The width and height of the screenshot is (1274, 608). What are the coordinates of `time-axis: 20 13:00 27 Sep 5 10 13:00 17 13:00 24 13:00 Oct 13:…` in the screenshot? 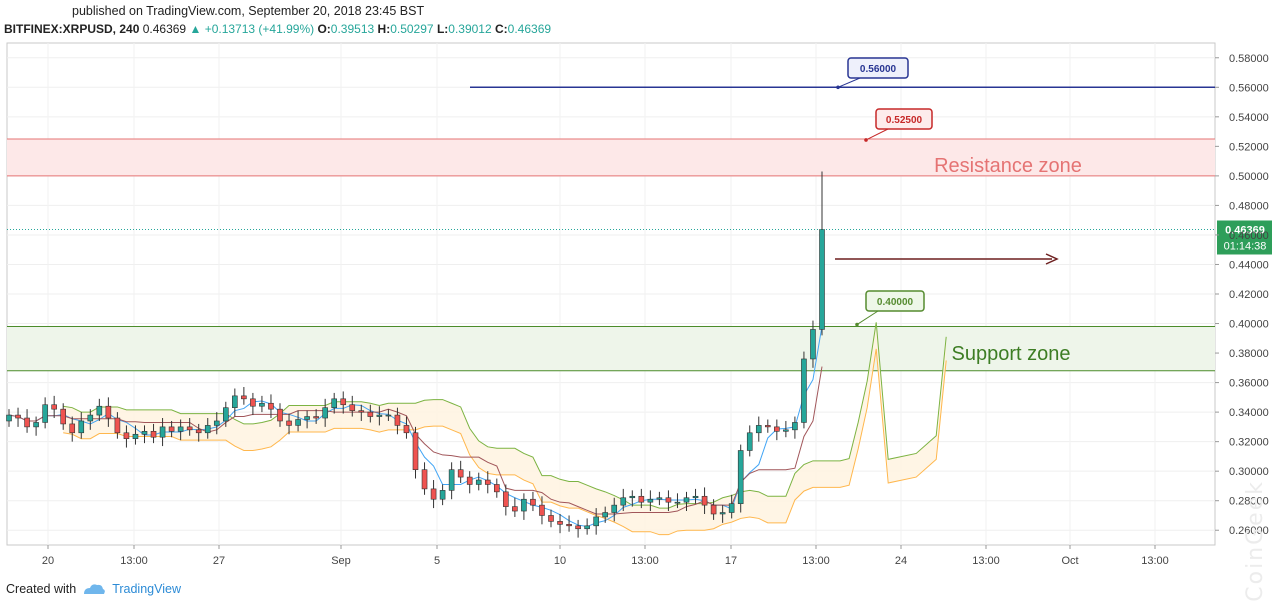 It's located at (605, 556).